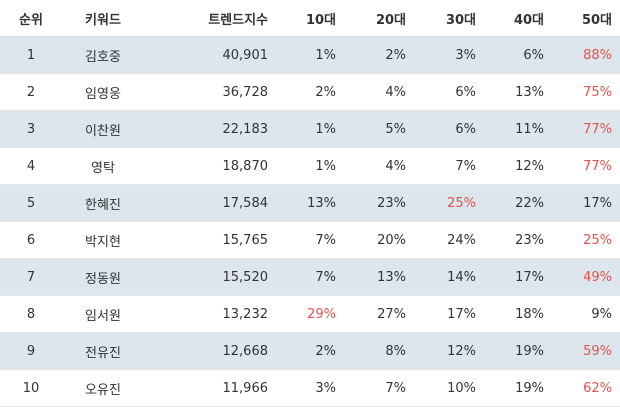 The width and height of the screenshot is (620, 407). Describe the element at coordinates (586, 351) in the screenshot. I see `age-50s-cell: 59%` at that location.